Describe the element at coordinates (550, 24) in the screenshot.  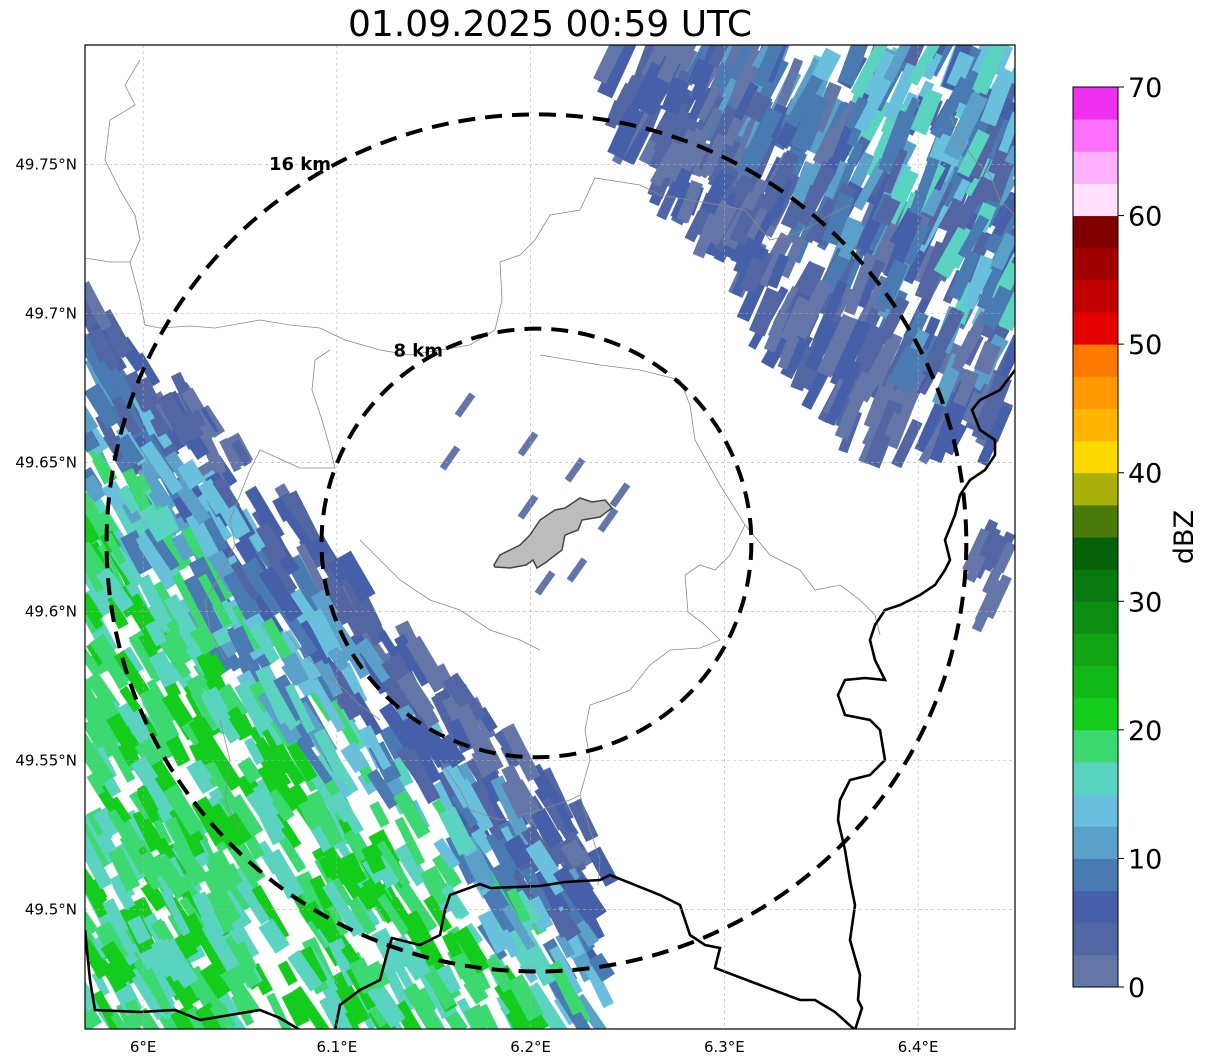
I see `plot-title: 01.09.2025 00:59 UTC` at that location.